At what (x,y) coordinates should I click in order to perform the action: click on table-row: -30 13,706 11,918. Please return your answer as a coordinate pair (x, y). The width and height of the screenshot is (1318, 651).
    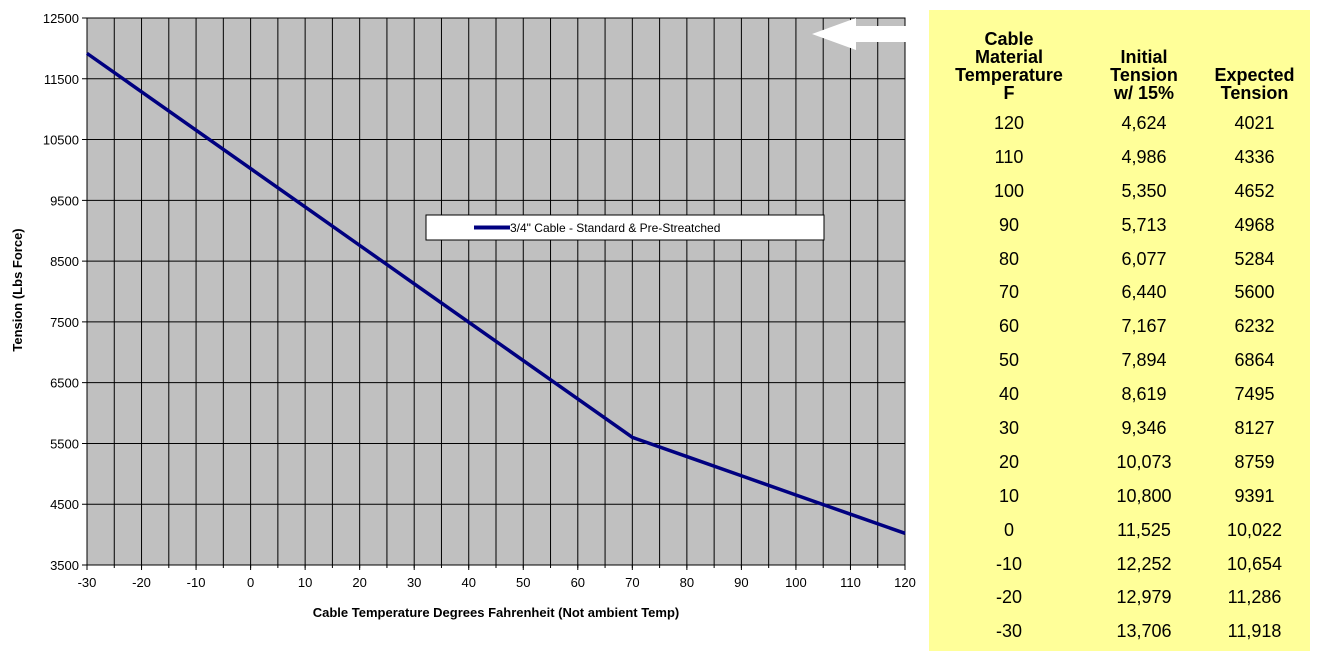
    Looking at the image, I should click on (1119, 631).